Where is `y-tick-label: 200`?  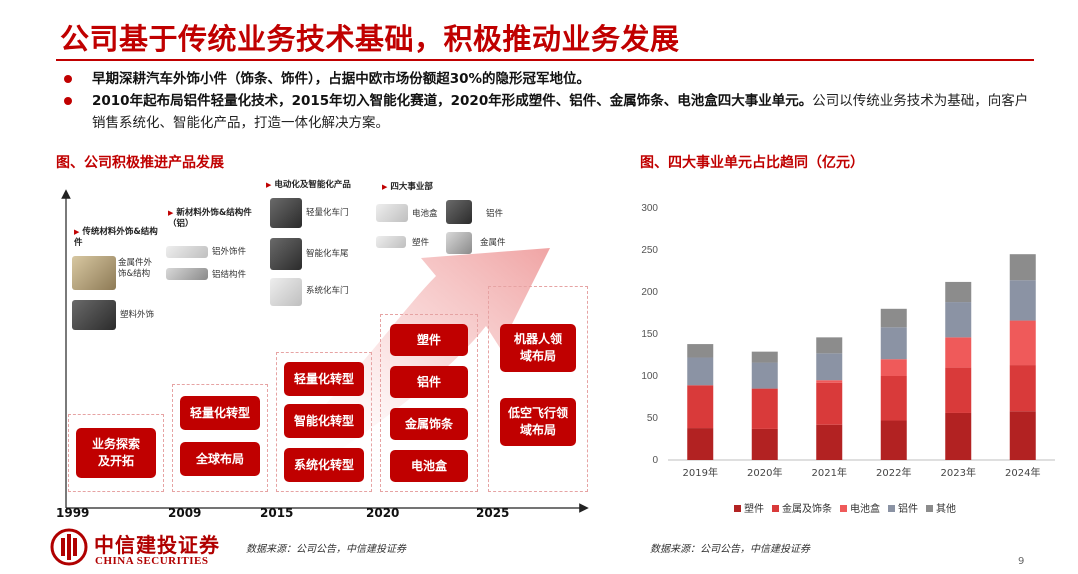
y-tick-label: 200 is located at coordinates (649, 292).